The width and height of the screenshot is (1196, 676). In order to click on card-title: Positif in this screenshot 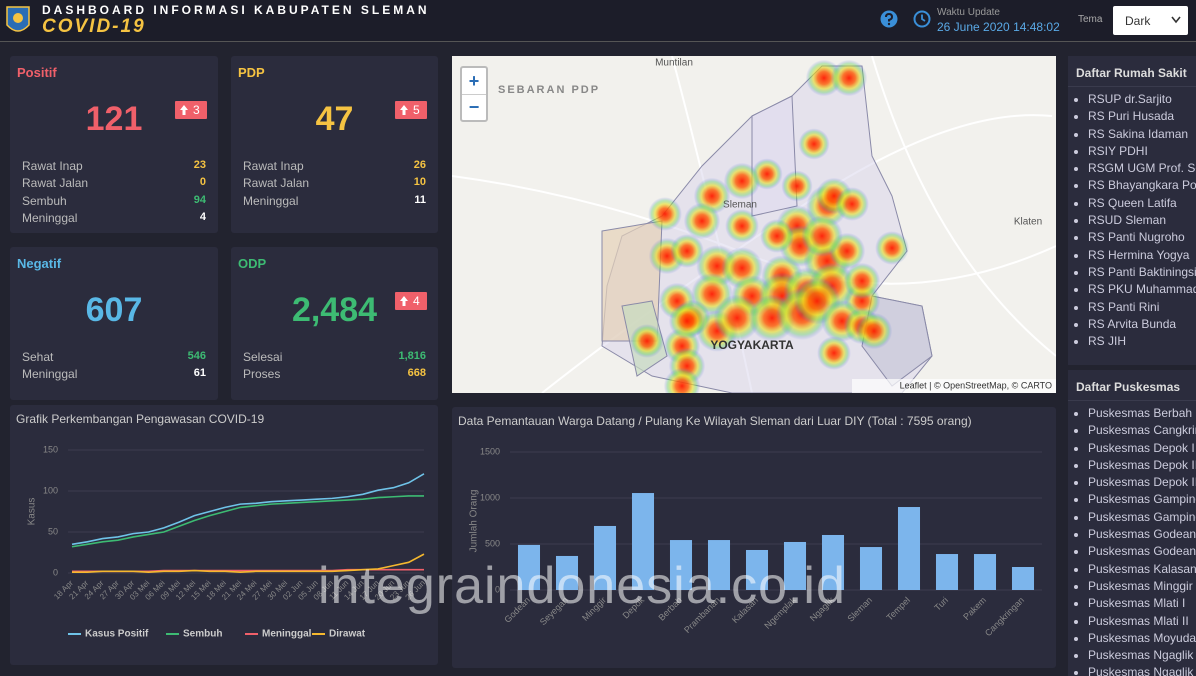, I will do `click(37, 72)`.